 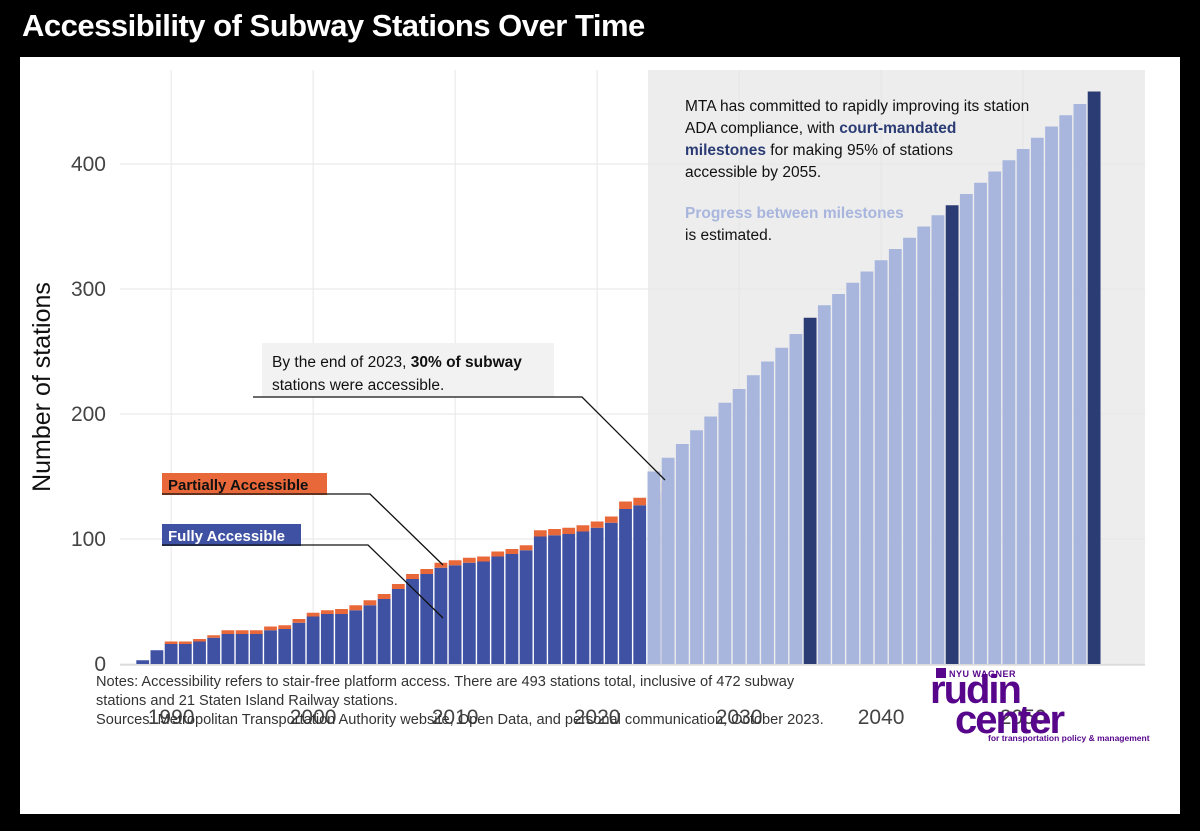 I want to click on bar-partial-1993, so click(x=214, y=636).